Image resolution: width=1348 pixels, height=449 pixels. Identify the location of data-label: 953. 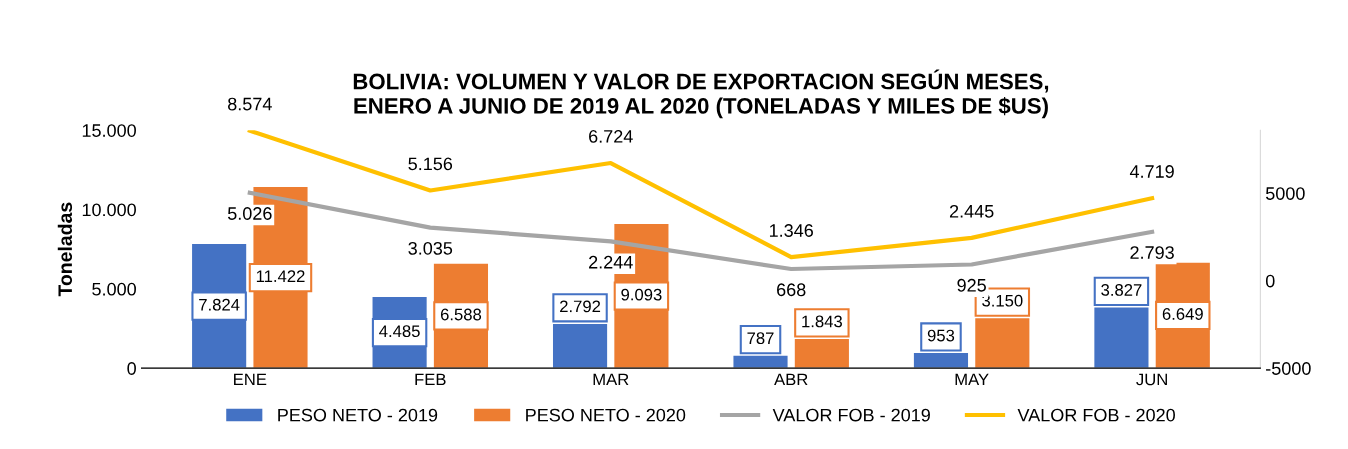
(941, 335).